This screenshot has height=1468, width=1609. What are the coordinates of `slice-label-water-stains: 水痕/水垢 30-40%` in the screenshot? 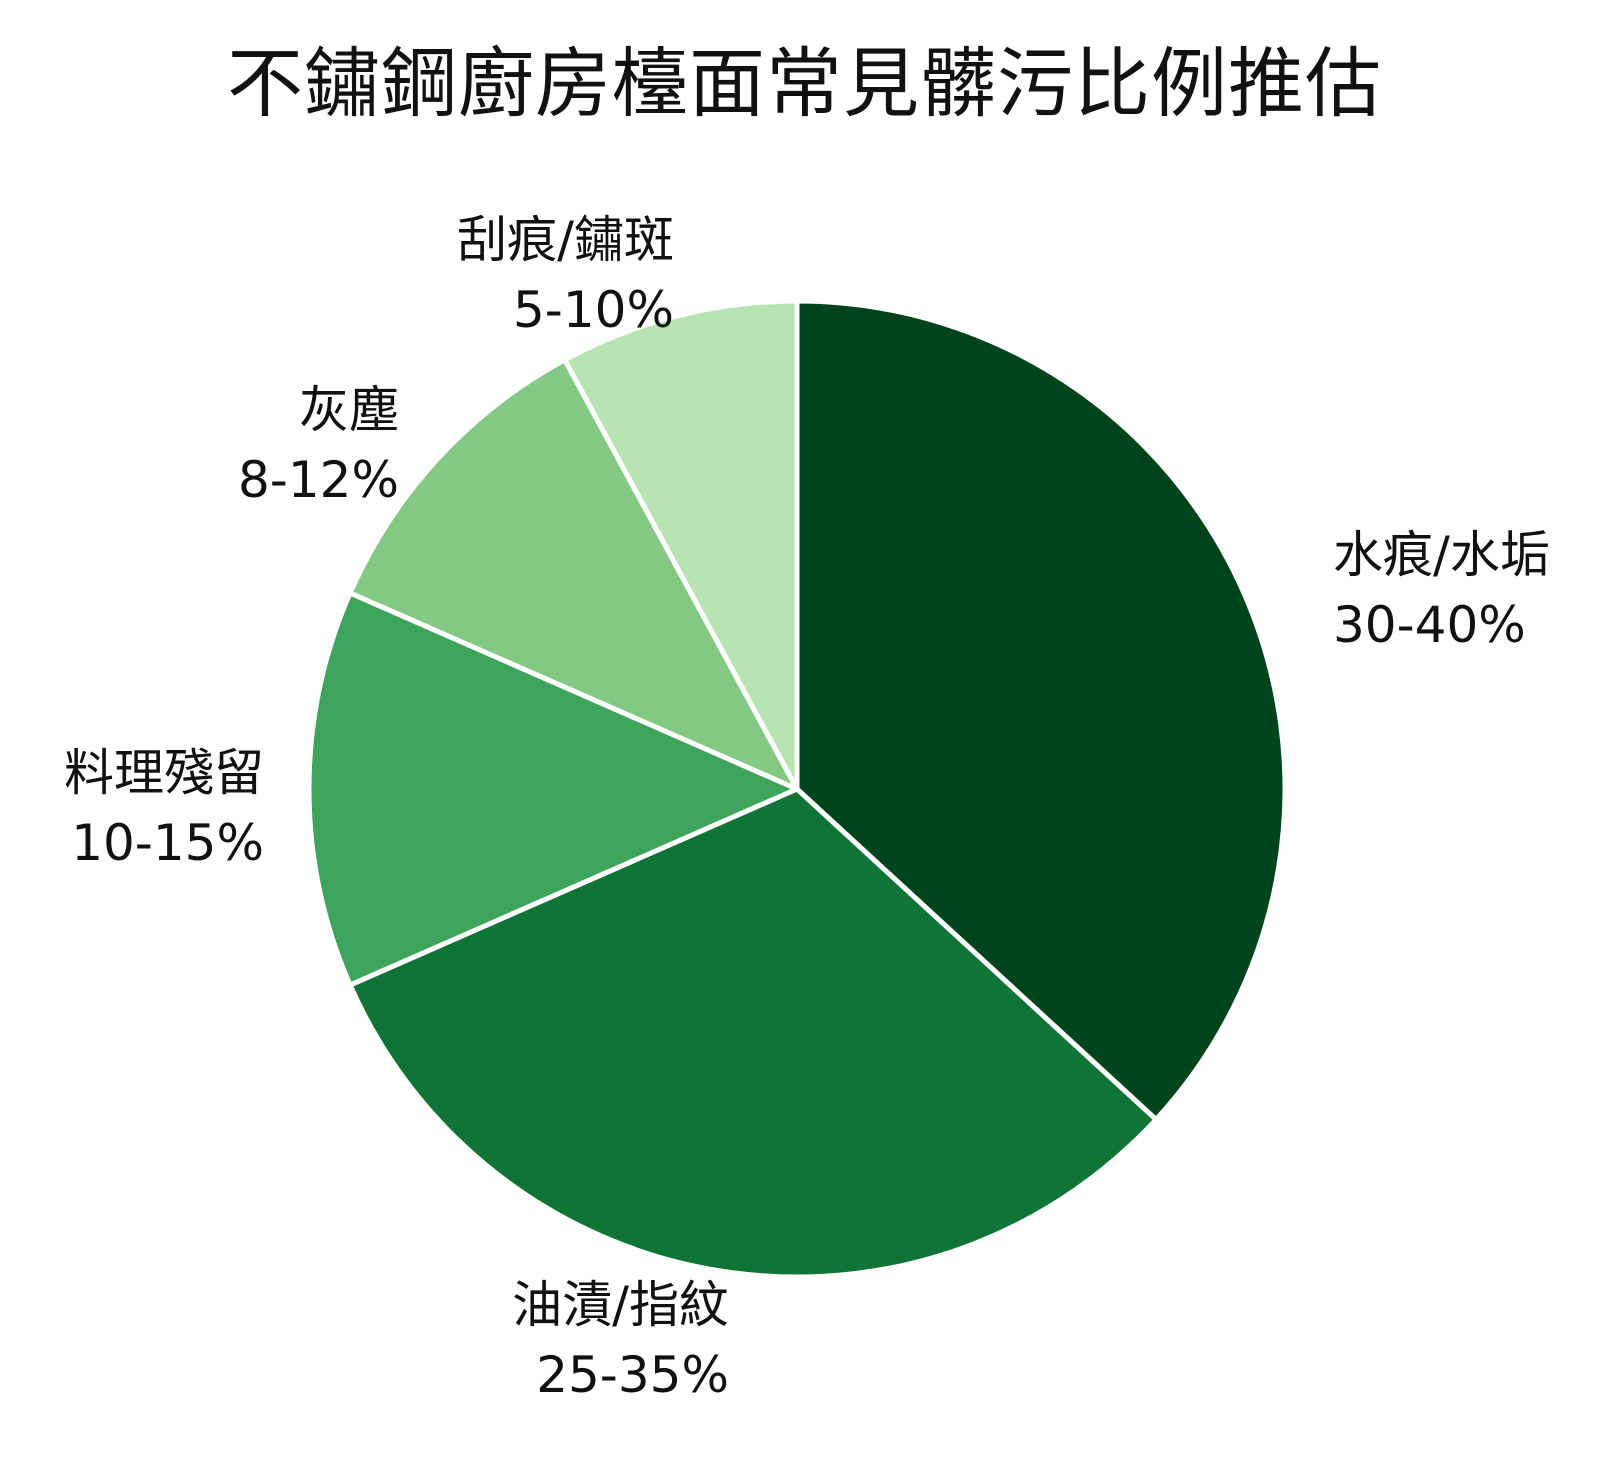 It's located at (1441, 590).